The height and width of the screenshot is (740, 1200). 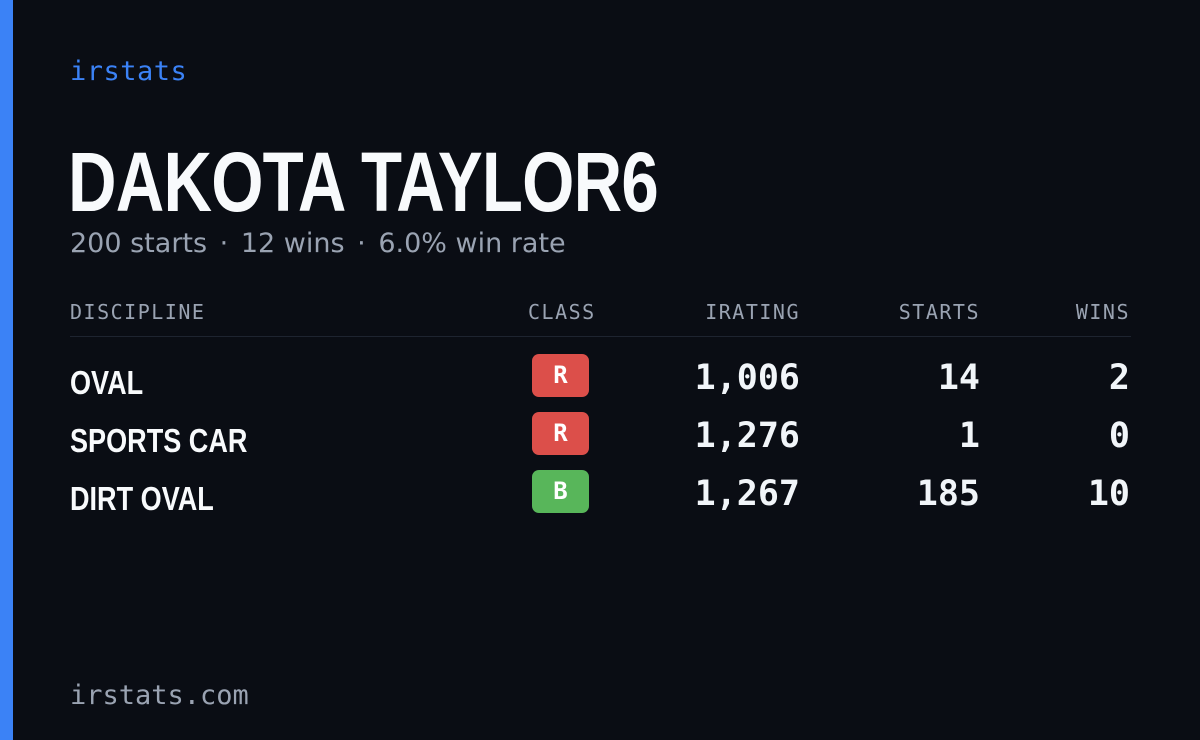 I want to click on header-discipline: DISCIPLINE, so click(x=138, y=312).